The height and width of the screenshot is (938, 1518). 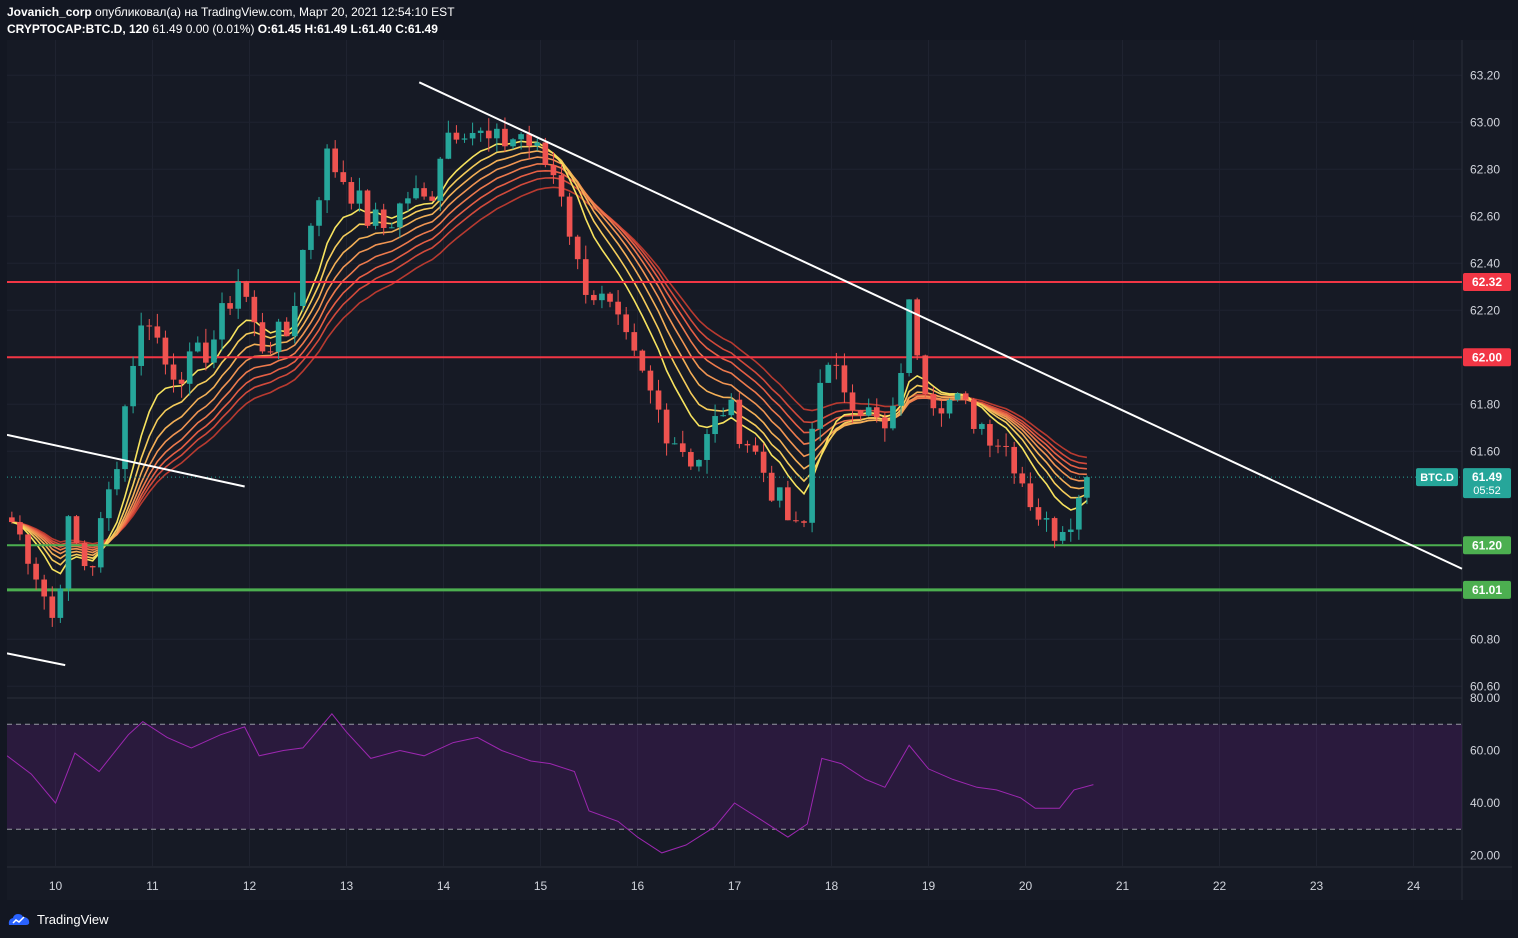 I want to click on ohlc-label: O:61.45 H:61.49 L:61.40 C:61.49, so click(x=347, y=29).